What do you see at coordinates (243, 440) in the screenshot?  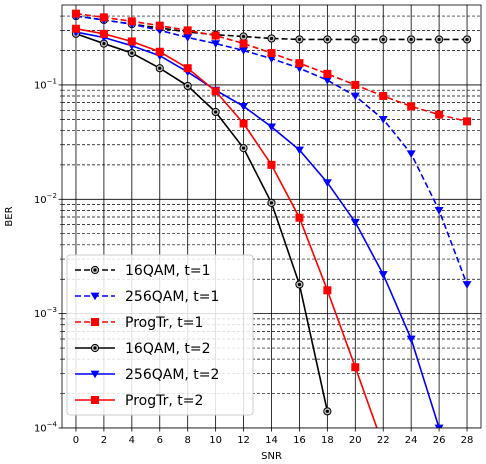 I see `x-tick-label: 12` at bounding box center [243, 440].